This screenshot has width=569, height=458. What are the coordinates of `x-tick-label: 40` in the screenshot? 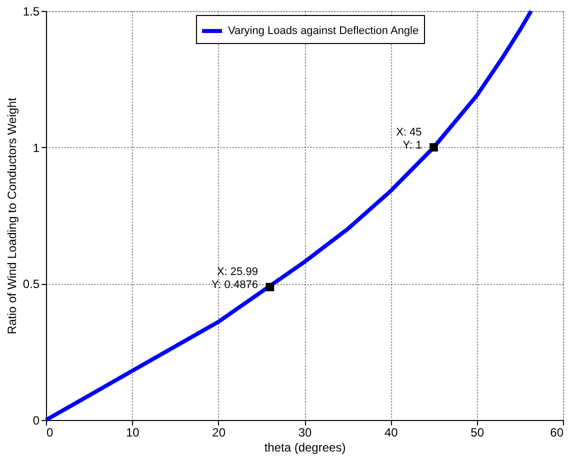 It's located at (391, 433).